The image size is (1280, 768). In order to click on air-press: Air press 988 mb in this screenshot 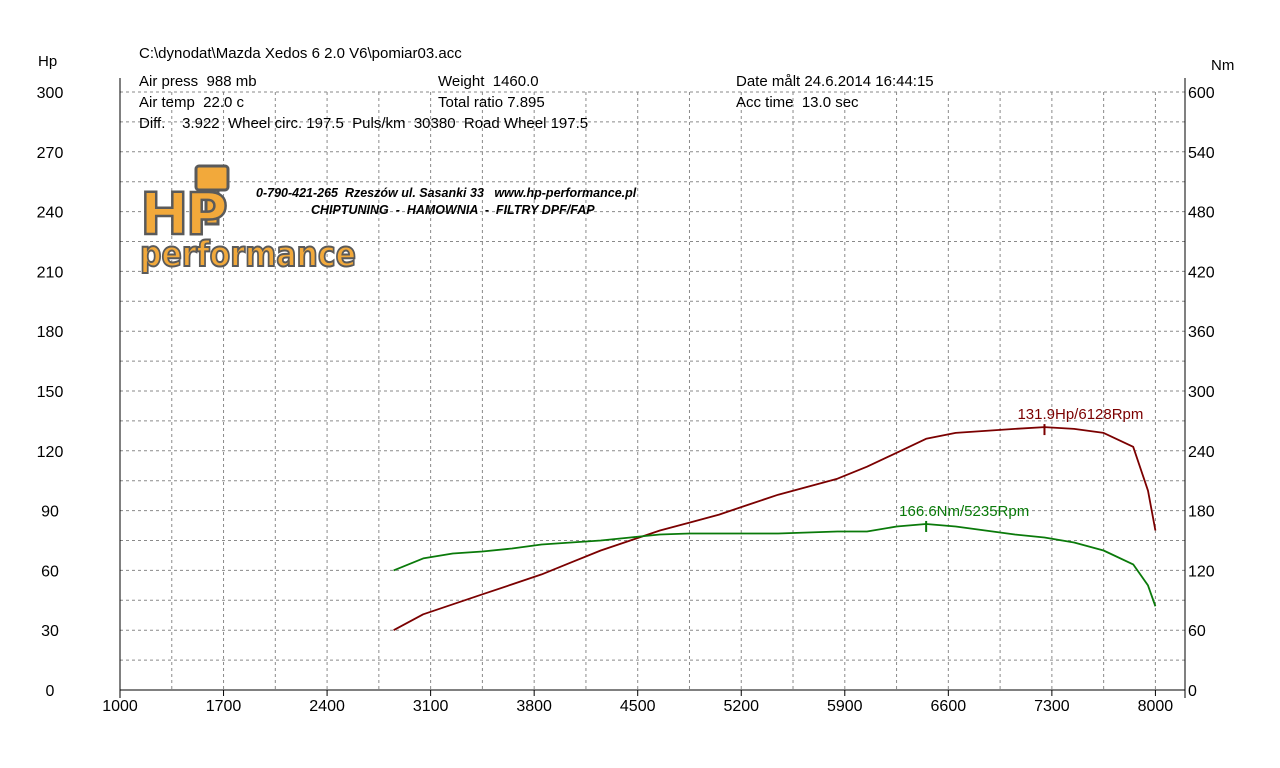, I will do `click(198, 81)`.